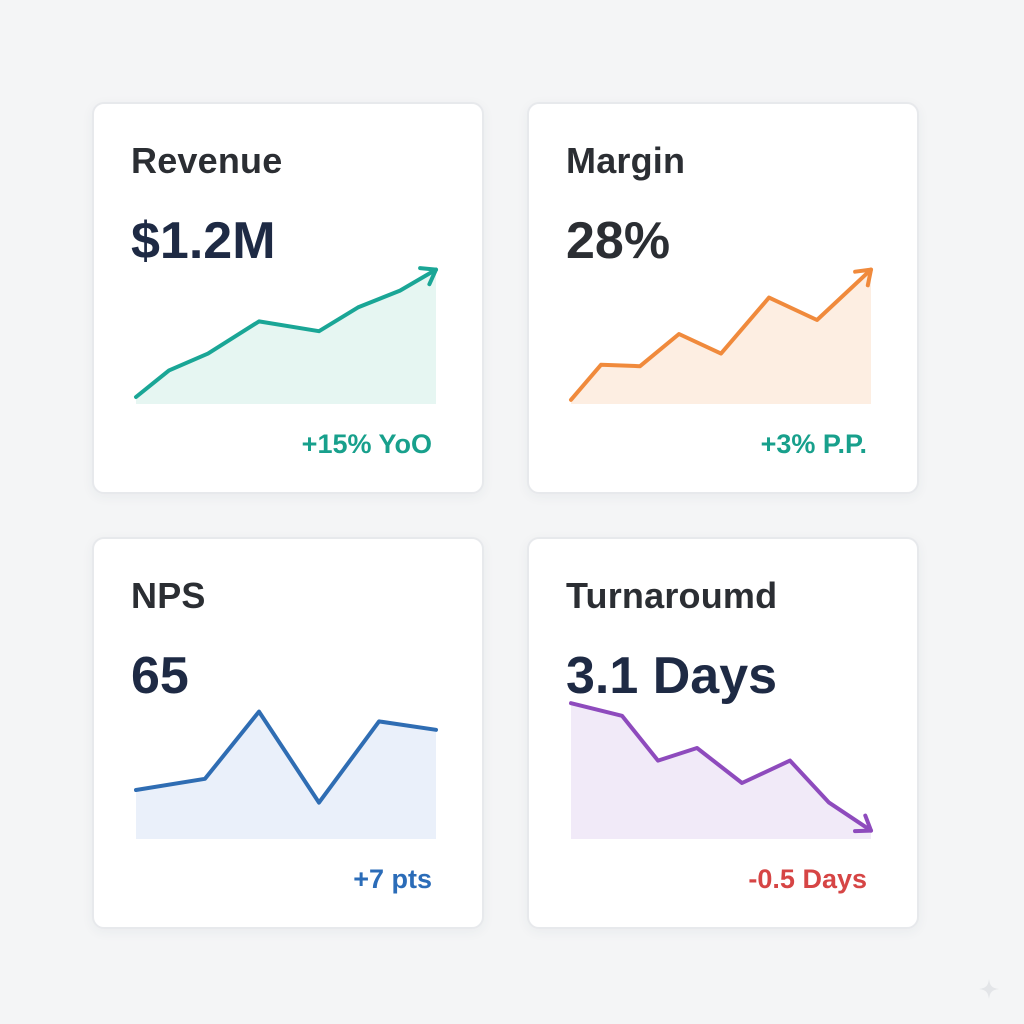 This screenshot has width=1024, height=1024. I want to click on delta-label: +7 pts, so click(392, 879).